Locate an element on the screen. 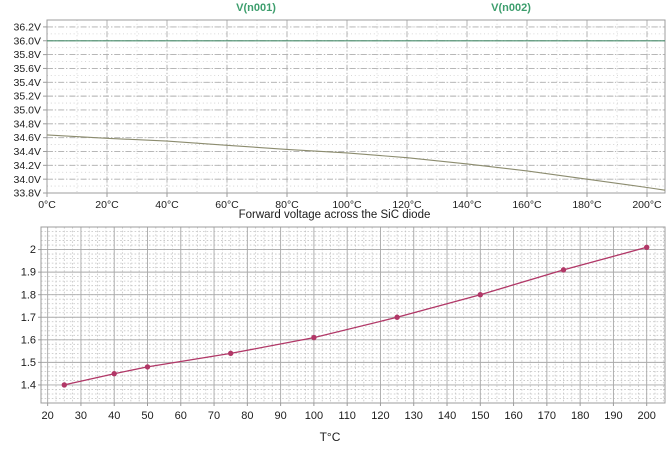  y-tick-label: 2 is located at coordinates (33, 250).